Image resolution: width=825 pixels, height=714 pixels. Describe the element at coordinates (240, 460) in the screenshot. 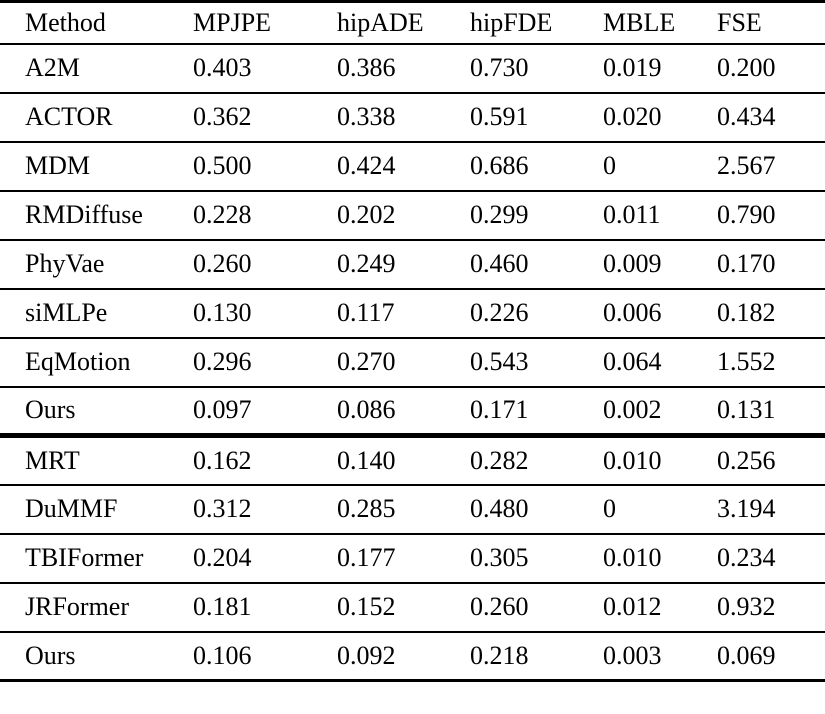

I see `value-cell: 0.162` at that location.